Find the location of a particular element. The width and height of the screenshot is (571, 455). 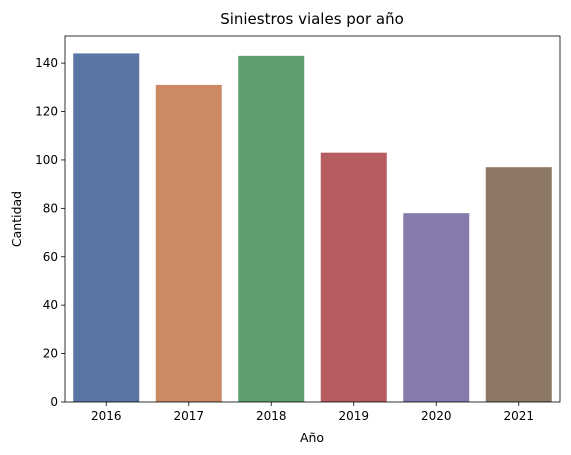

x-tick-label: 2020 is located at coordinates (436, 416).